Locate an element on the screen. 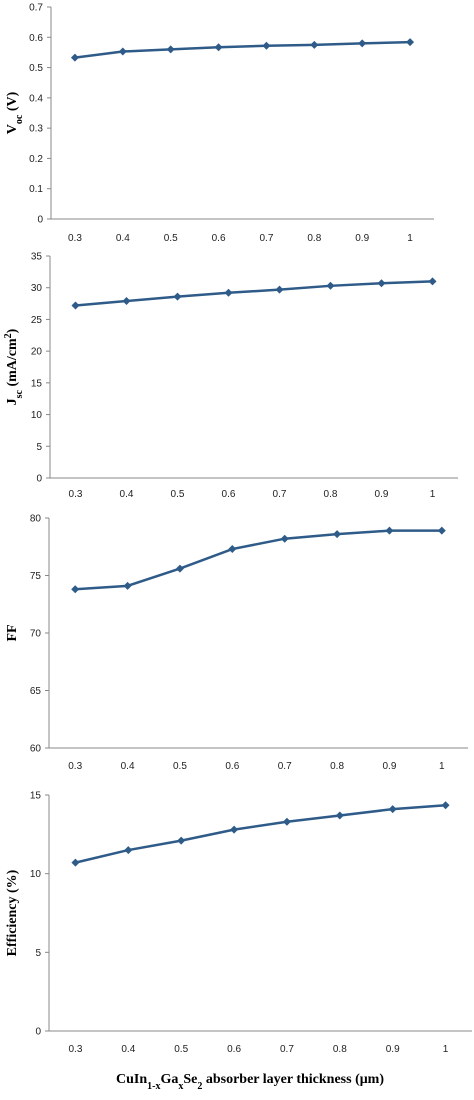  y-axis-label: Jsc (mA/cm2) is located at coordinates (14, 366).